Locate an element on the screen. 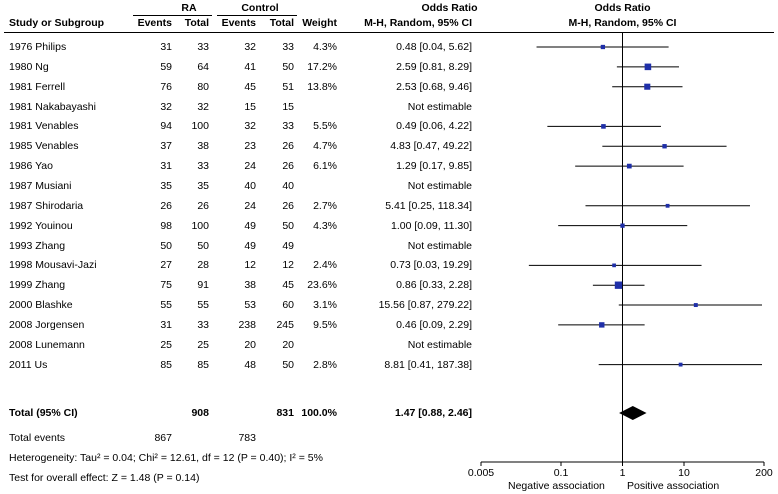  events2-cell: 32 is located at coordinates (250, 126).